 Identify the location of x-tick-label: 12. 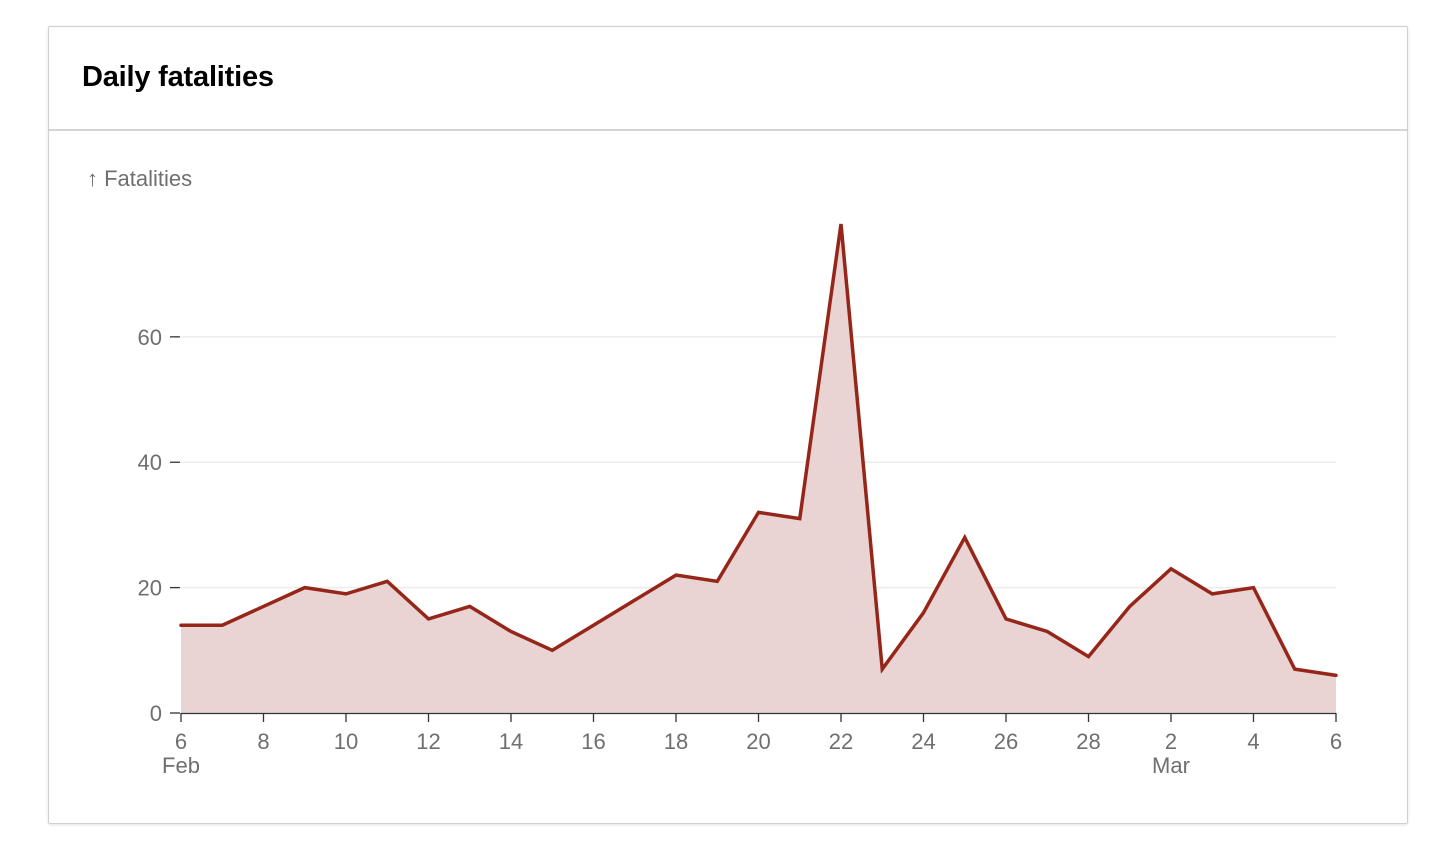
(428, 741).